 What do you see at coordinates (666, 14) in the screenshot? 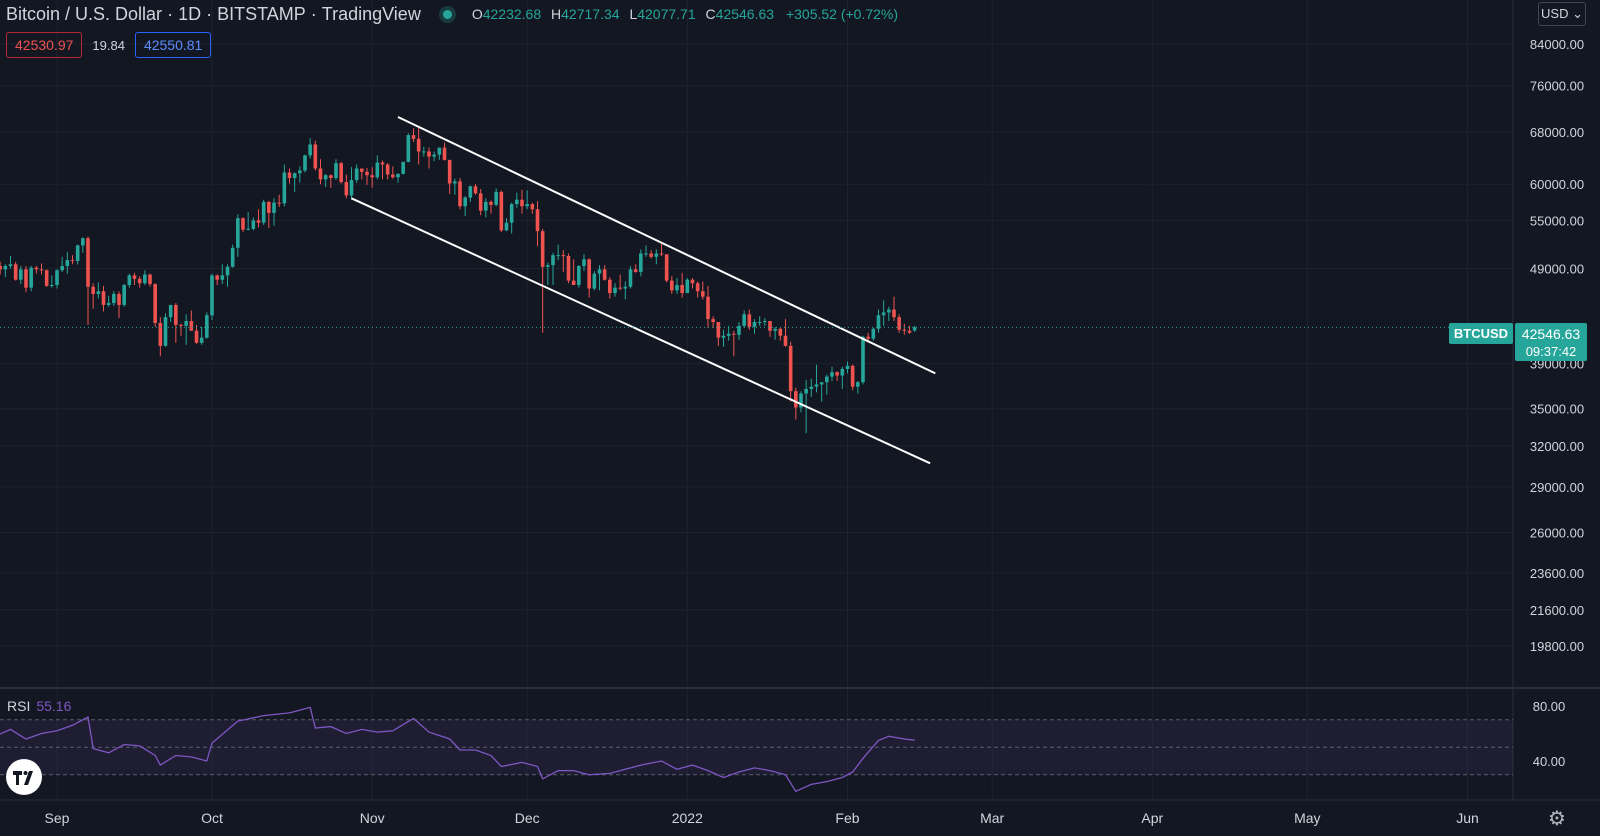
I see `low-value: 42077.71` at bounding box center [666, 14].